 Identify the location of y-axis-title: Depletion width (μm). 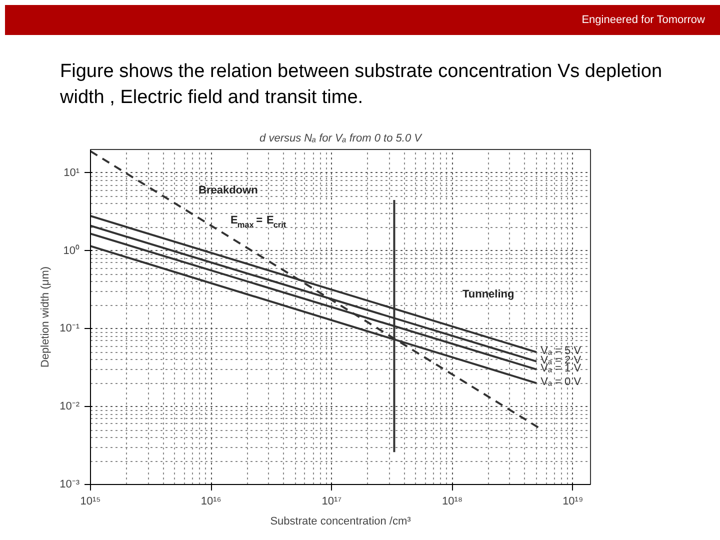
(46, 317).